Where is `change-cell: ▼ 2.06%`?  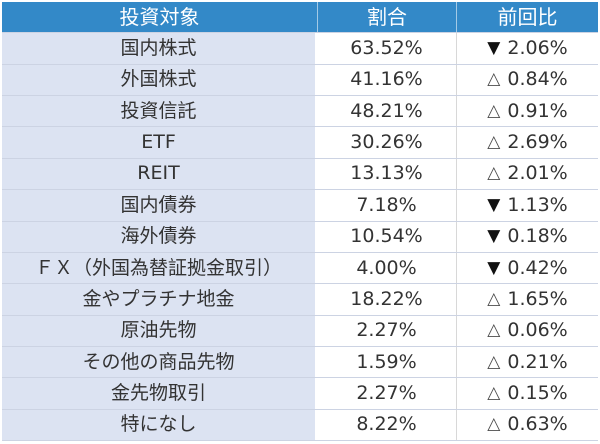 change-cell: ▼ 2.06% is located at coordinates (527, 48).